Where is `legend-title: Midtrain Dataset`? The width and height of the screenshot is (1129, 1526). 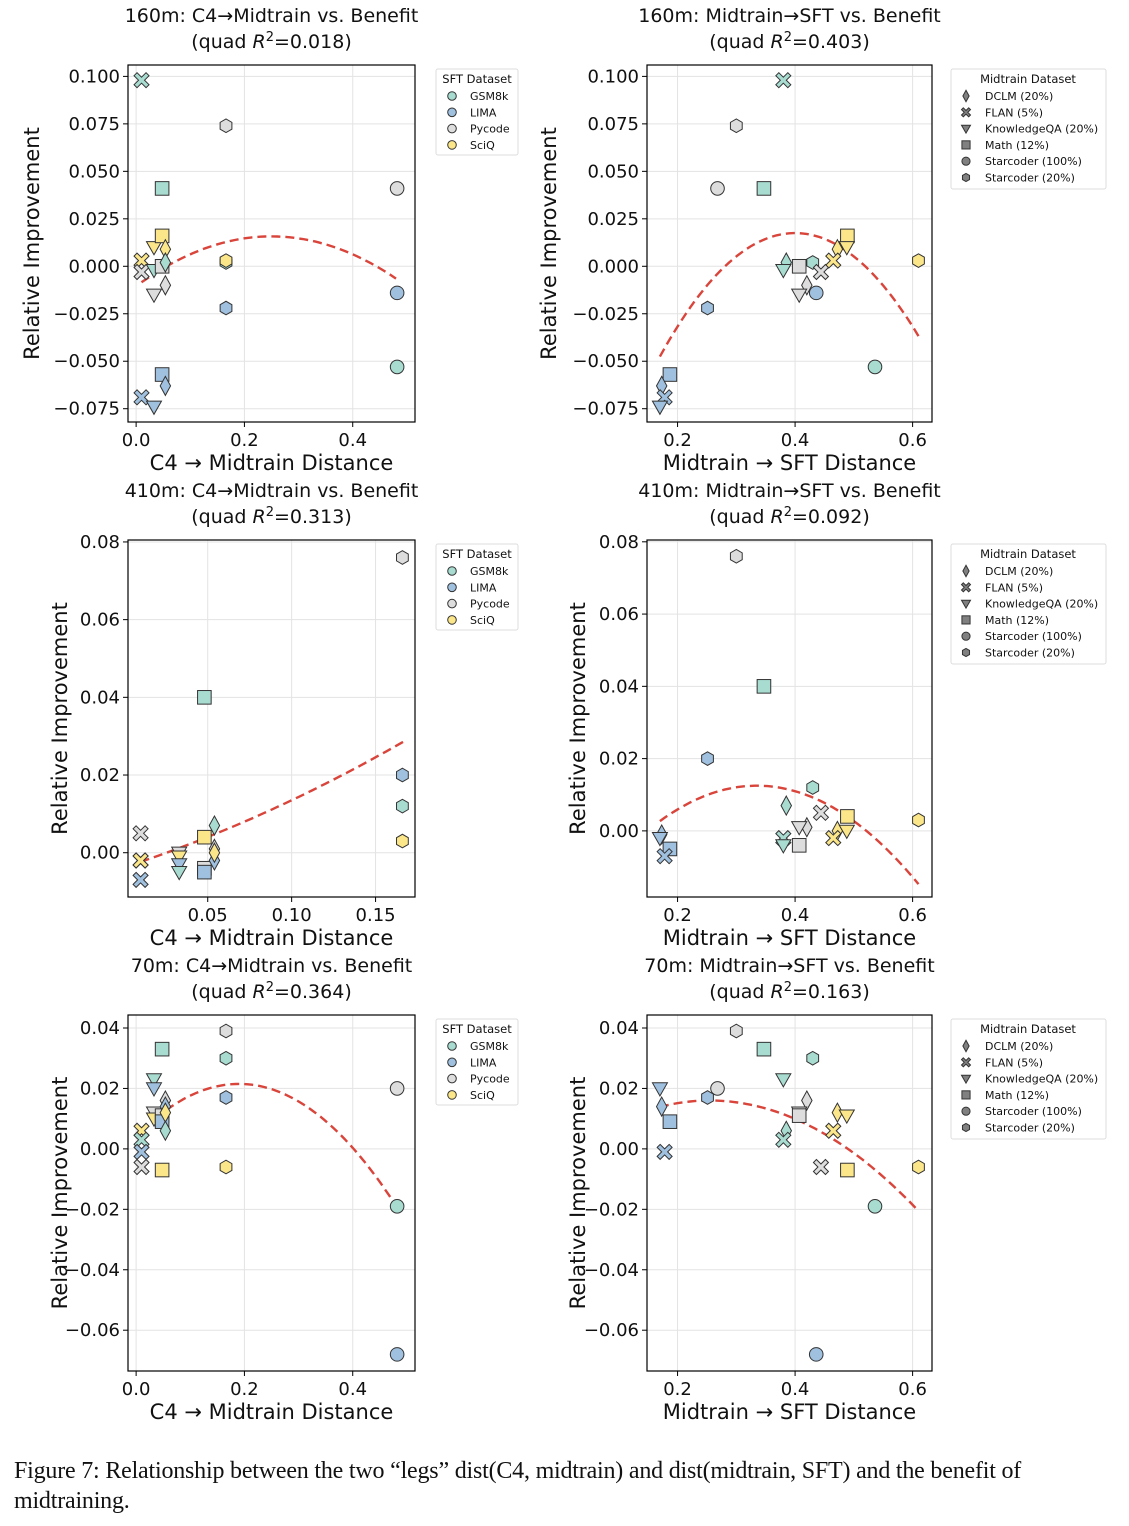 legend-title: Midtrain Dataset is located at coordinates (1028, 554).